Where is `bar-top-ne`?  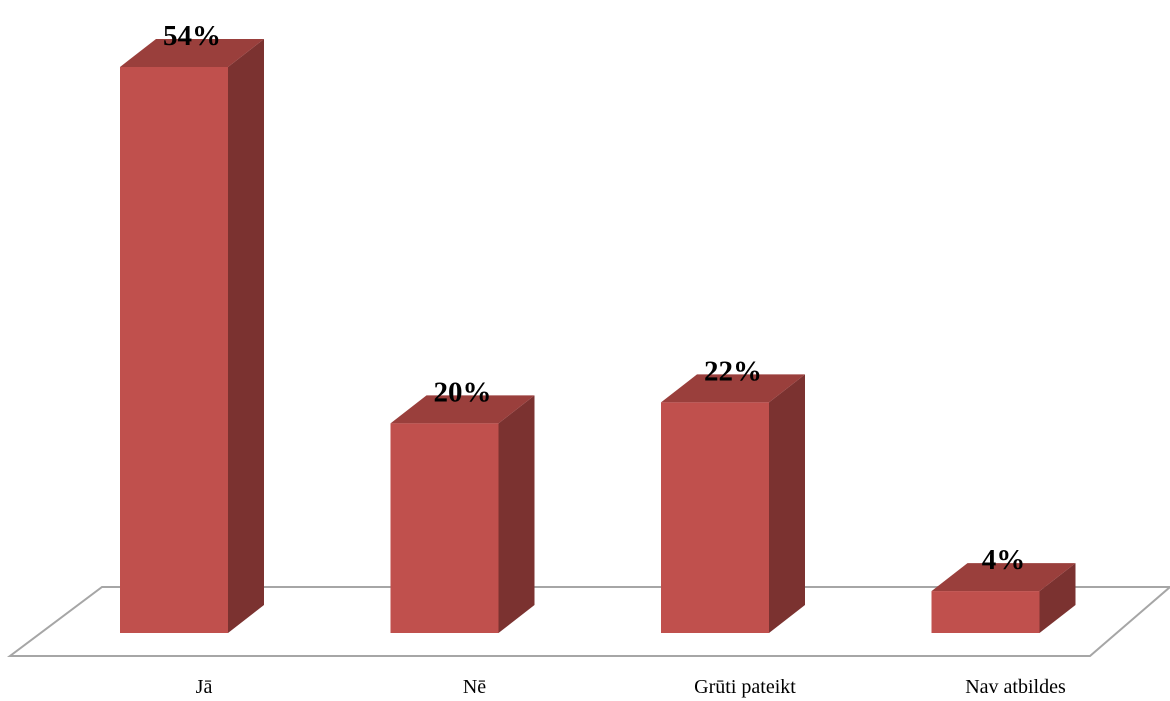
bar-top-ne is located at coordinates (462, 409).